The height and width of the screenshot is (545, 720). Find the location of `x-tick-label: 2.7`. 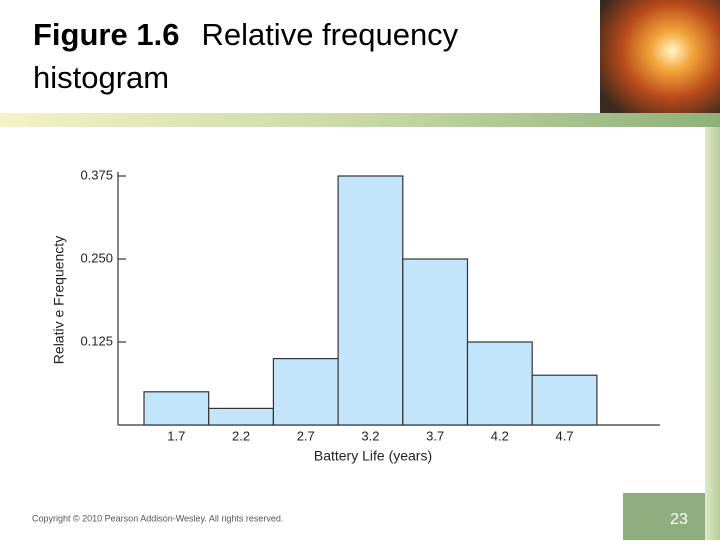

x-tick-label: 2.7 is located at coordinates (306, 435).